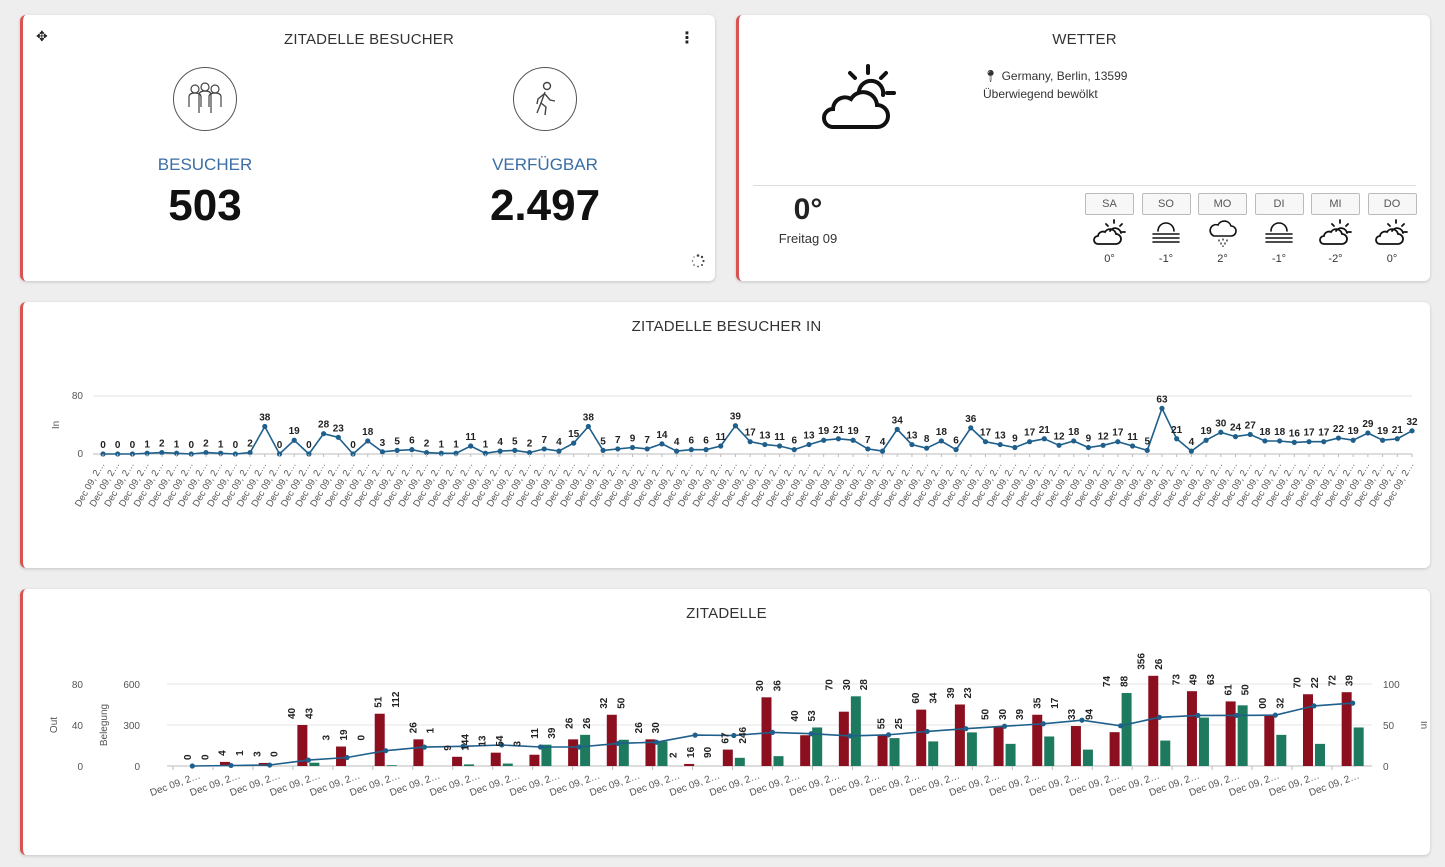  Describe the element at coordinates (1109, 204) in the screenshot. I see `forecast-day-label: SA` at that location.